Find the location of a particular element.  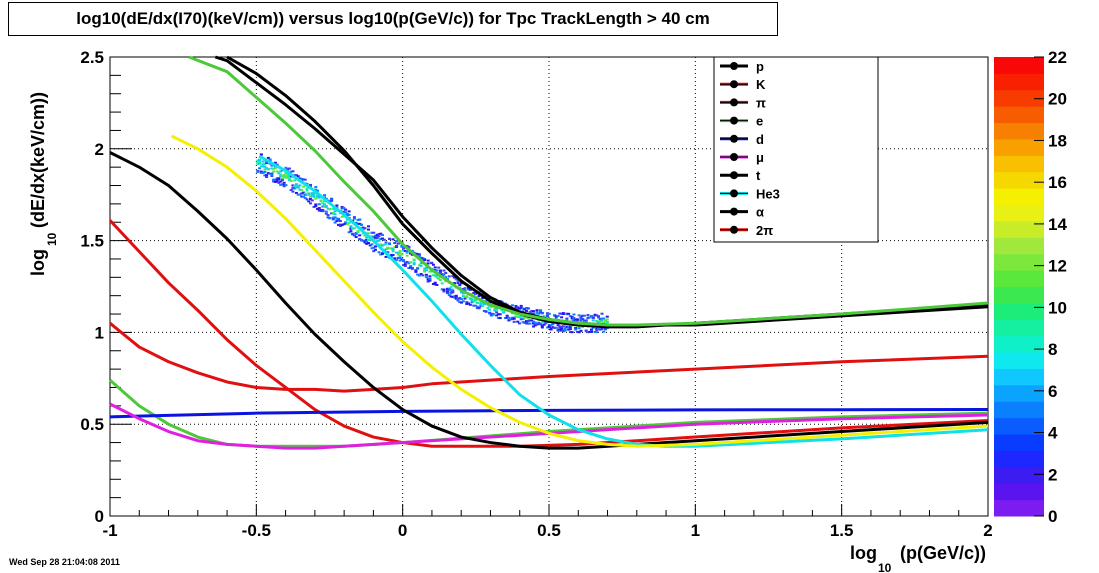

y-axis-label: log is located at coordinates (38, 262).